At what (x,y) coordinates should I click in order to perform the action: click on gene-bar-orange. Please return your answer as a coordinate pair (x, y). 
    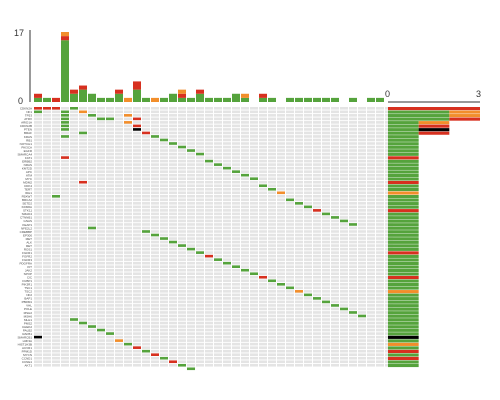
    Looking at the image, I should click on (403, 344).